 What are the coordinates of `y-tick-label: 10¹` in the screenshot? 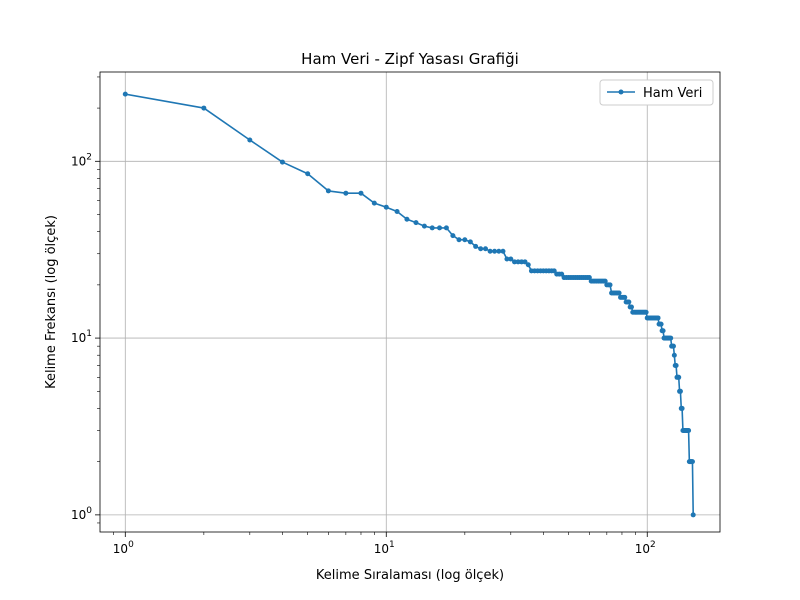 It's located at (81, 337).